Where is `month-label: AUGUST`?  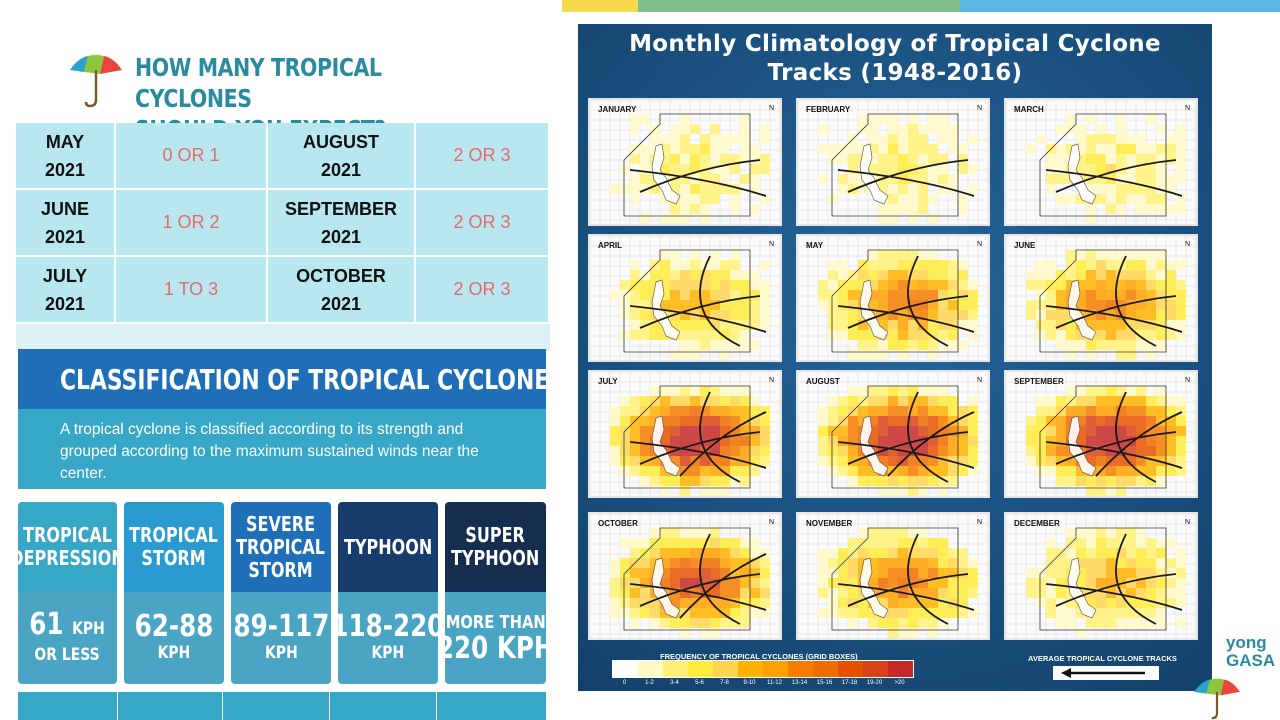
month-label: AUGUST is located at coordinates (823, 381).